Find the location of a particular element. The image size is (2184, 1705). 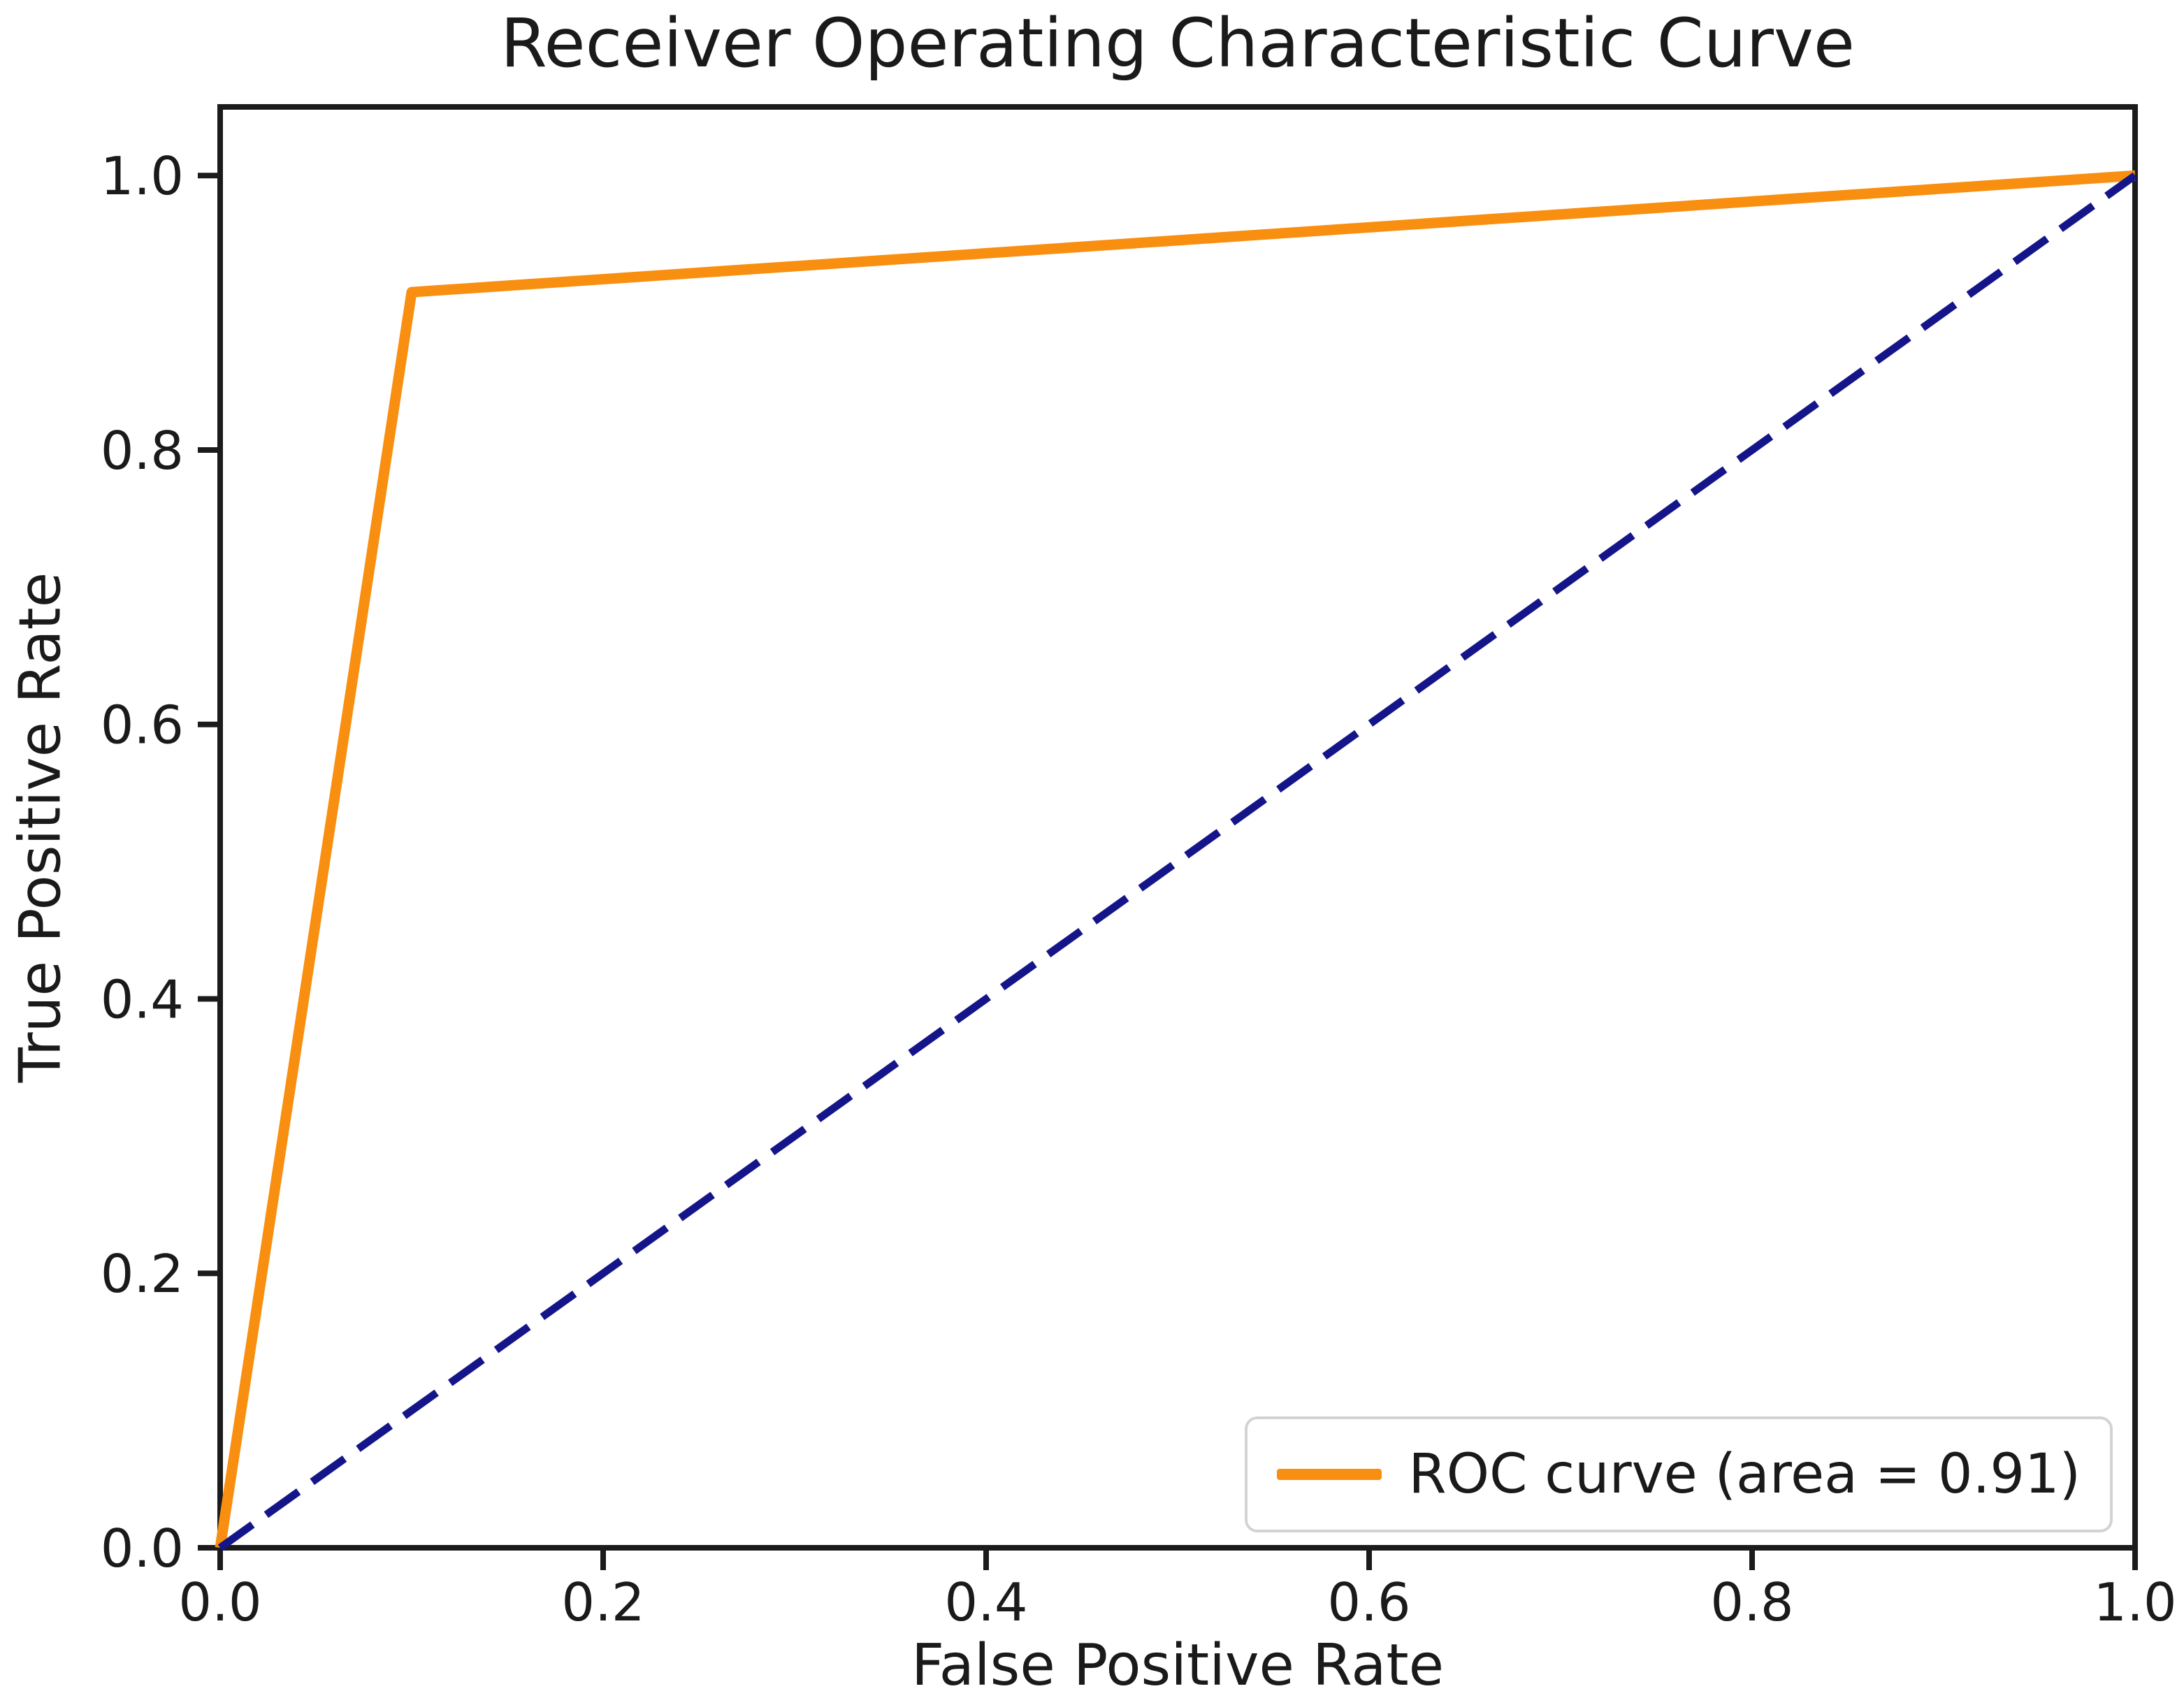

x-tick-label: 0.2 is located at coordinates (602, 1602).